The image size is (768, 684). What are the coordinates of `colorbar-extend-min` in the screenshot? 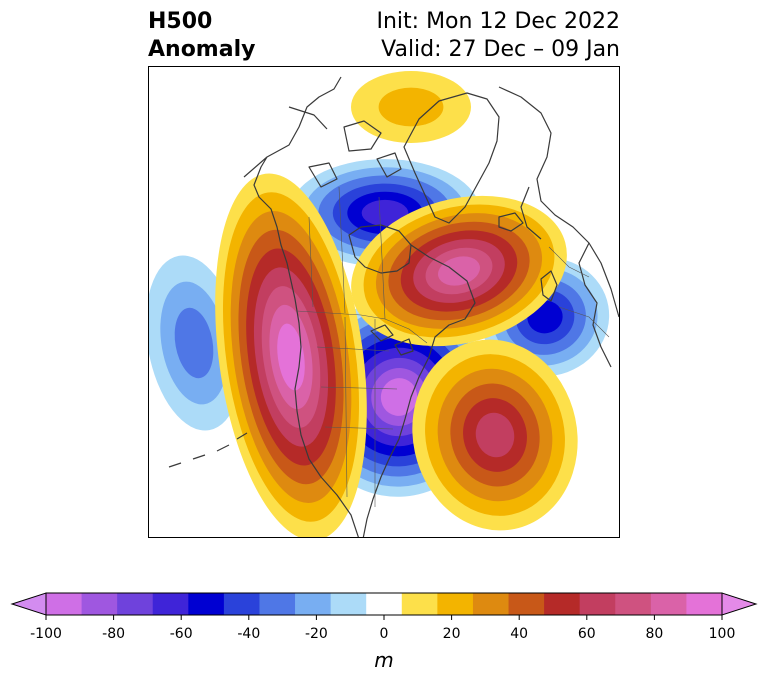 It's located at (28, 604).